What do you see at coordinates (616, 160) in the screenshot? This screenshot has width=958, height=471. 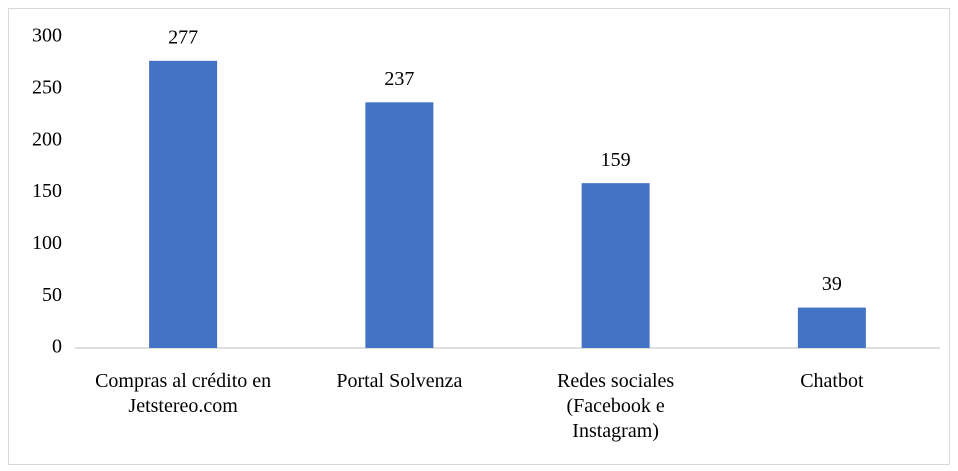 I see `data-label: 159` at bounding box center [616, 160].